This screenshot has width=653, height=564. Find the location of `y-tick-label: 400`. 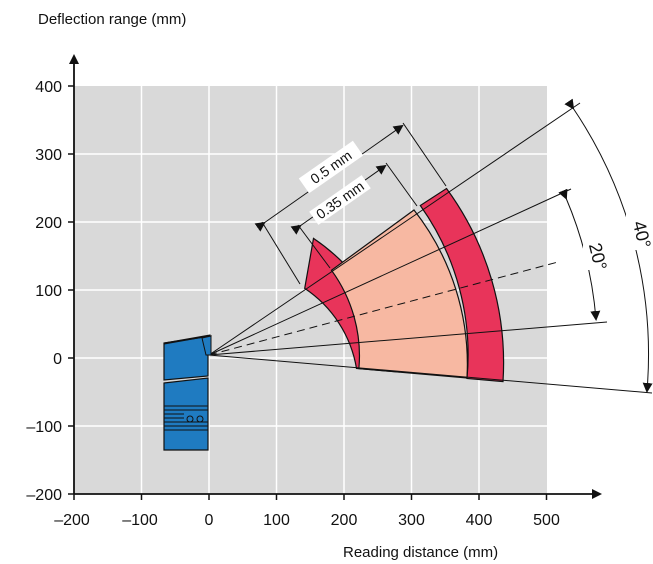

y-tick-label: 400 is located at coordinates (48, 87).